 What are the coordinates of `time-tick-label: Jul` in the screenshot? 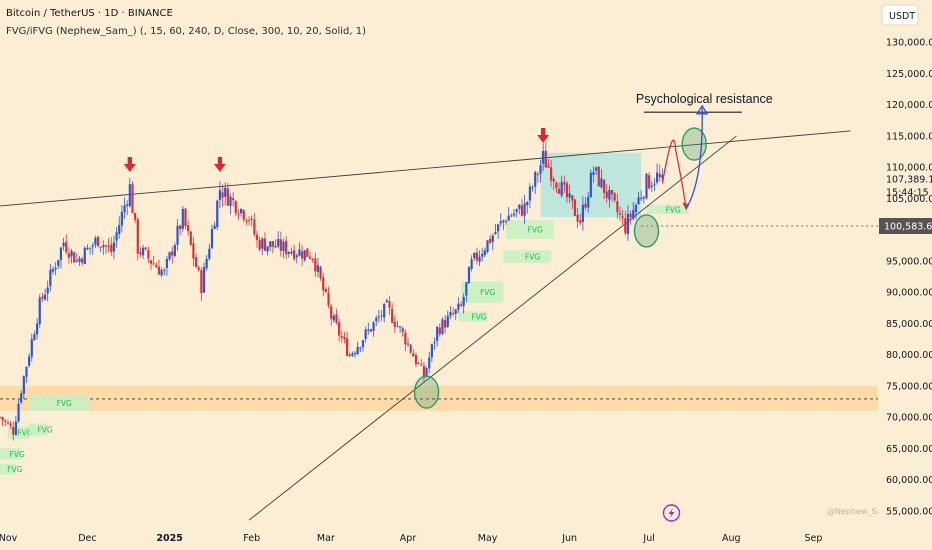 It's located at (648, 538).